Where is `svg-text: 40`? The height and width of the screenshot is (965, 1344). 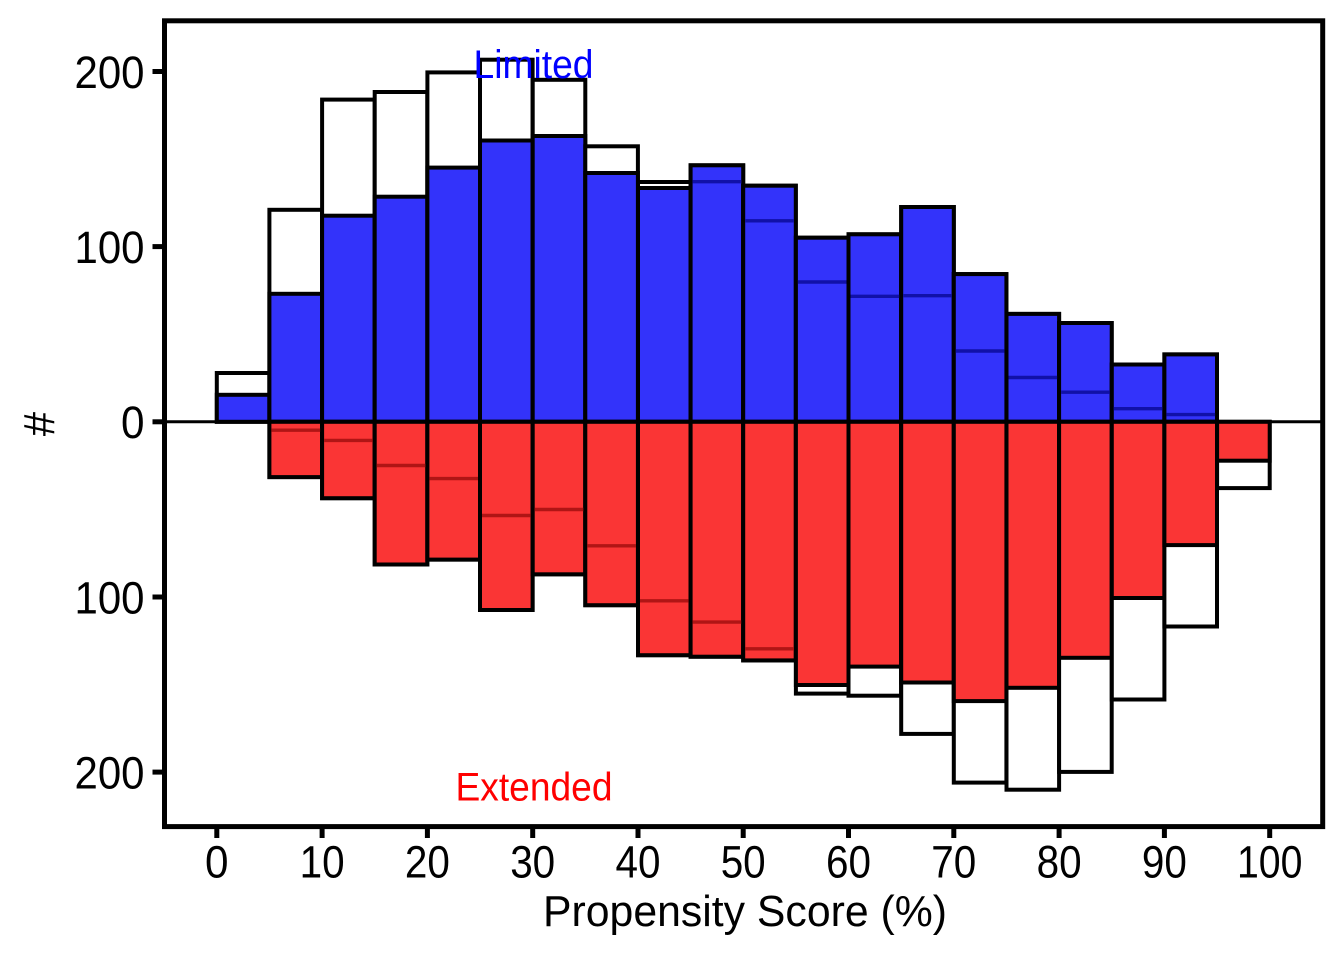
svg-text: 40 is located at coordinates (638, 862).